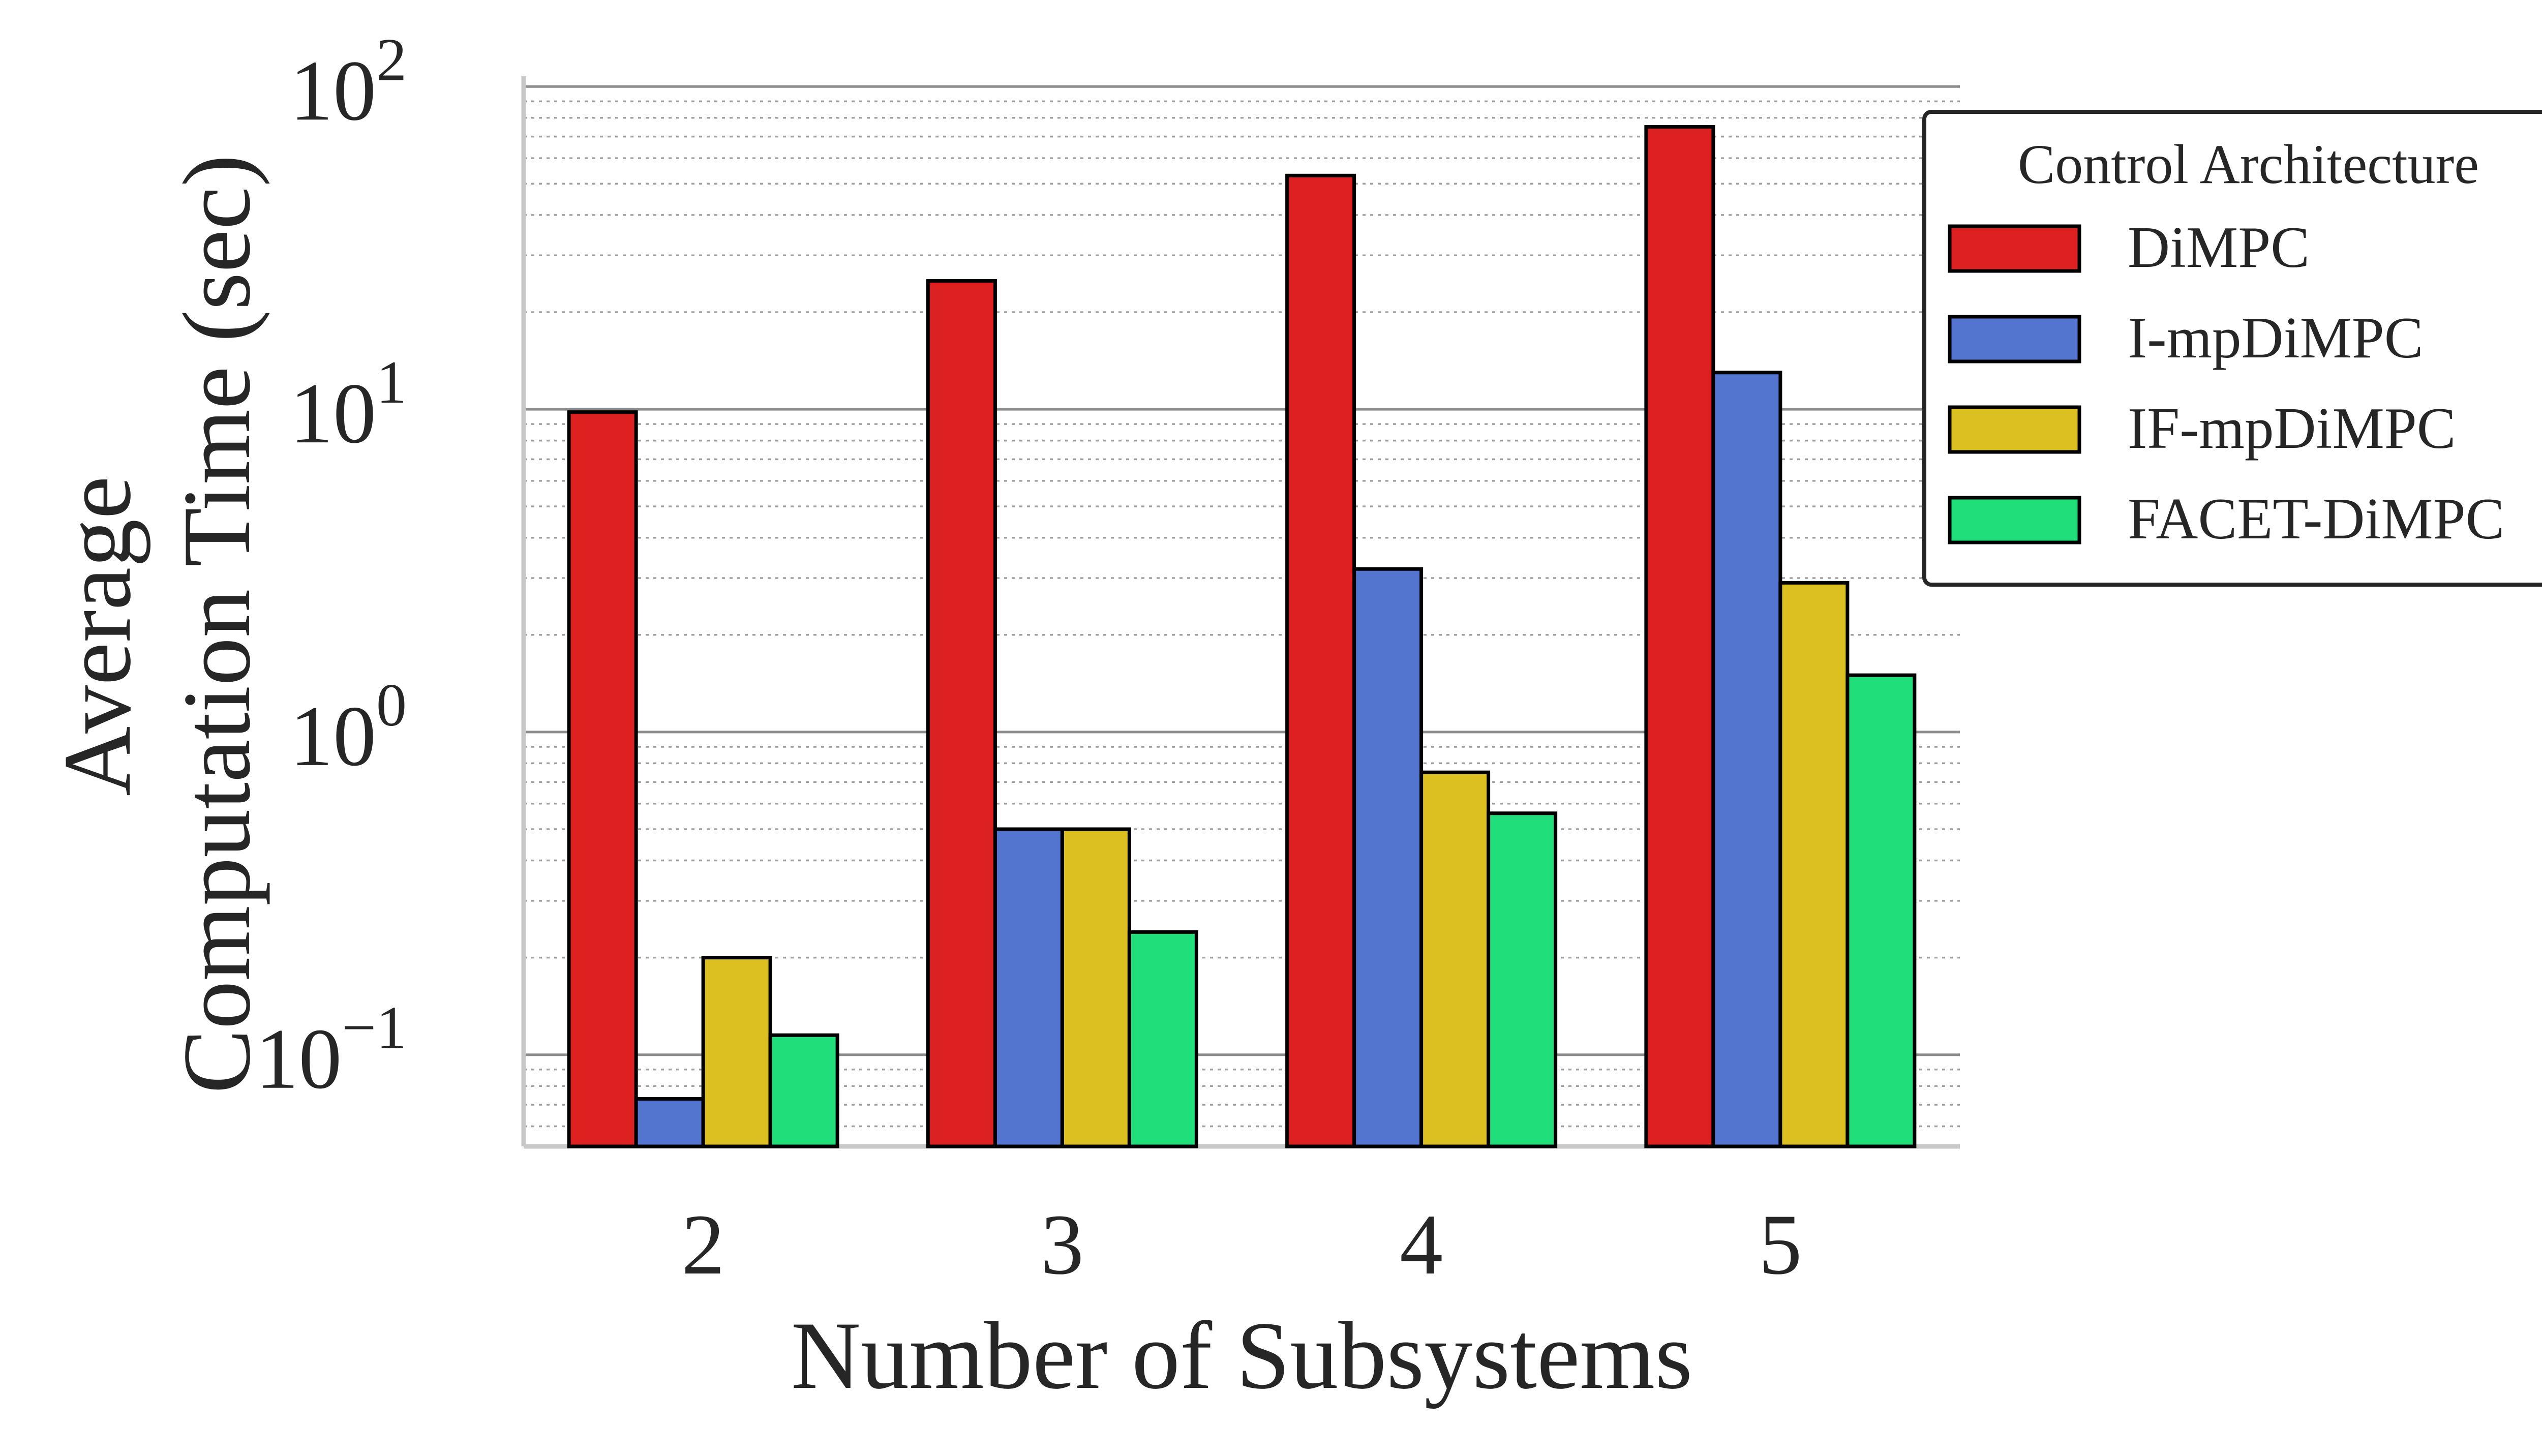  What do you see at coordinates (1421, 1244) in the screenshot?
I see `x-tick-label: 4` at bounding box center [1421, 1244].